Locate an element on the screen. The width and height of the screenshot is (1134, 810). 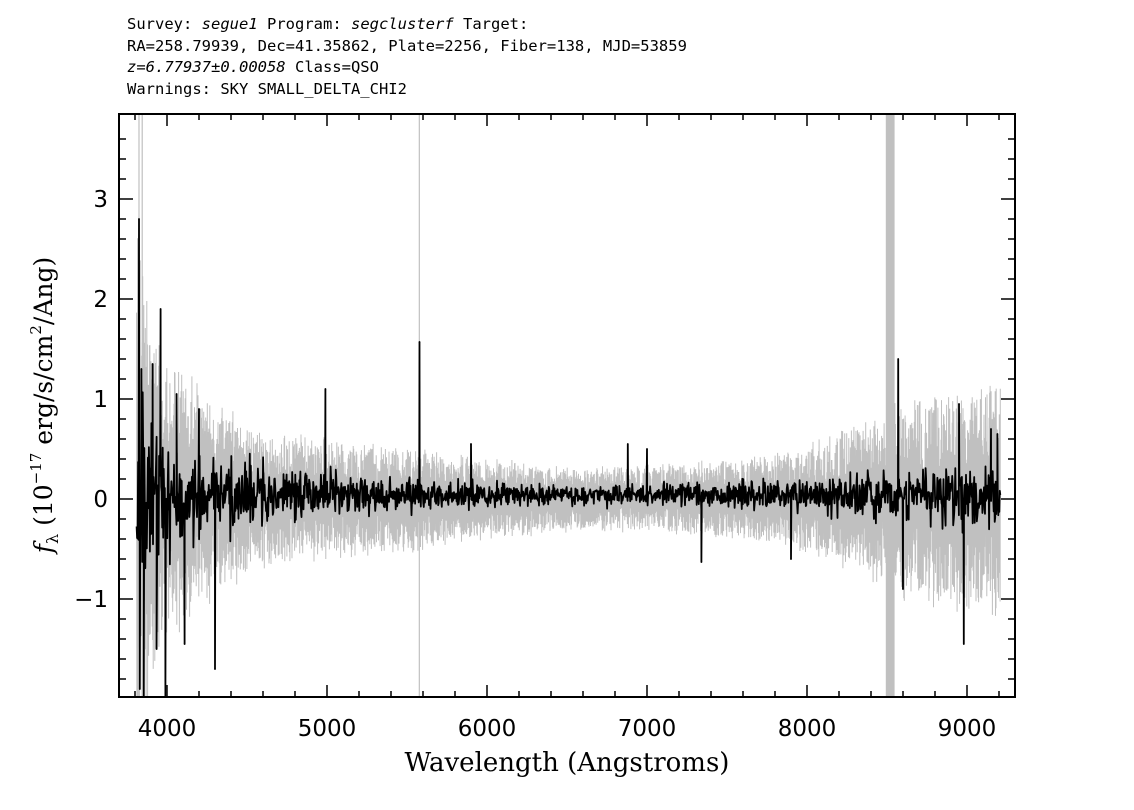
y-tick-label: −1 is located at coordinates (91, 600).